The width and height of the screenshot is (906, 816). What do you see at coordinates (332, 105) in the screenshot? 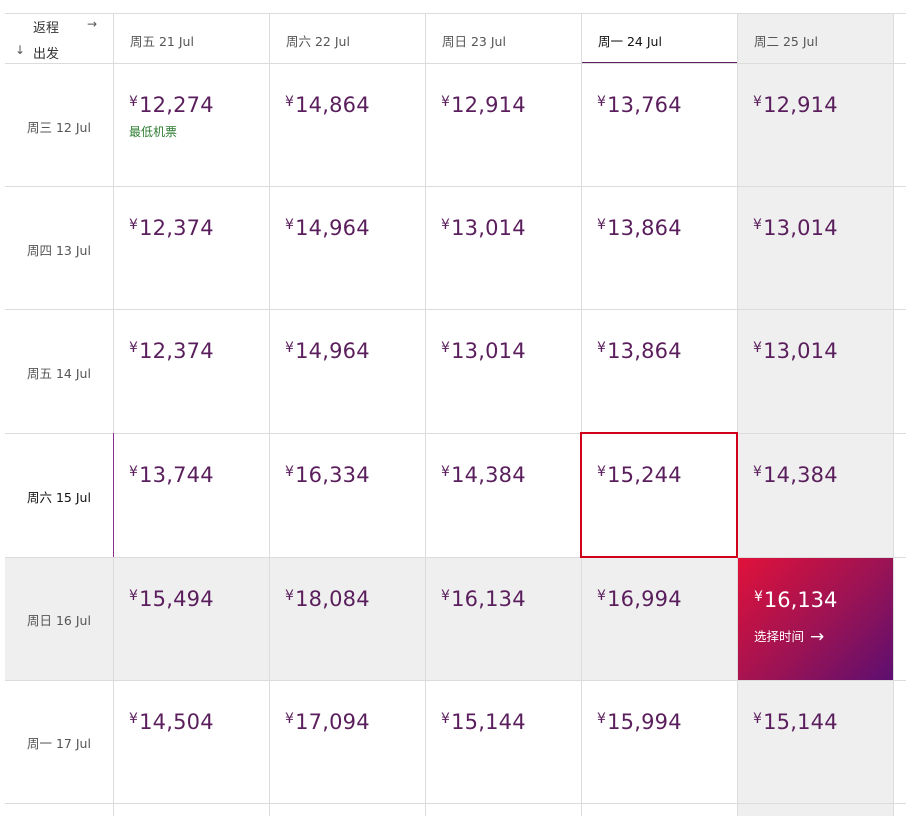
I see `price-value: 14,864` at bounding box center [332, 105].